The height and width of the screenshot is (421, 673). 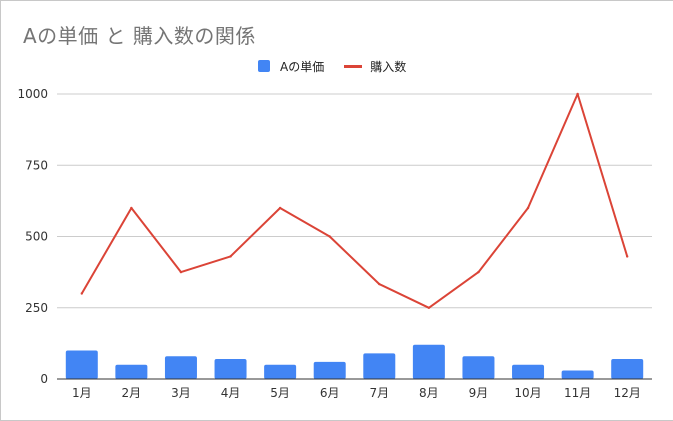 What do you see at coordinates (429, 393) in the screenshot?
I see `x-tick-label: 8月` at bounding box center [429, 393].